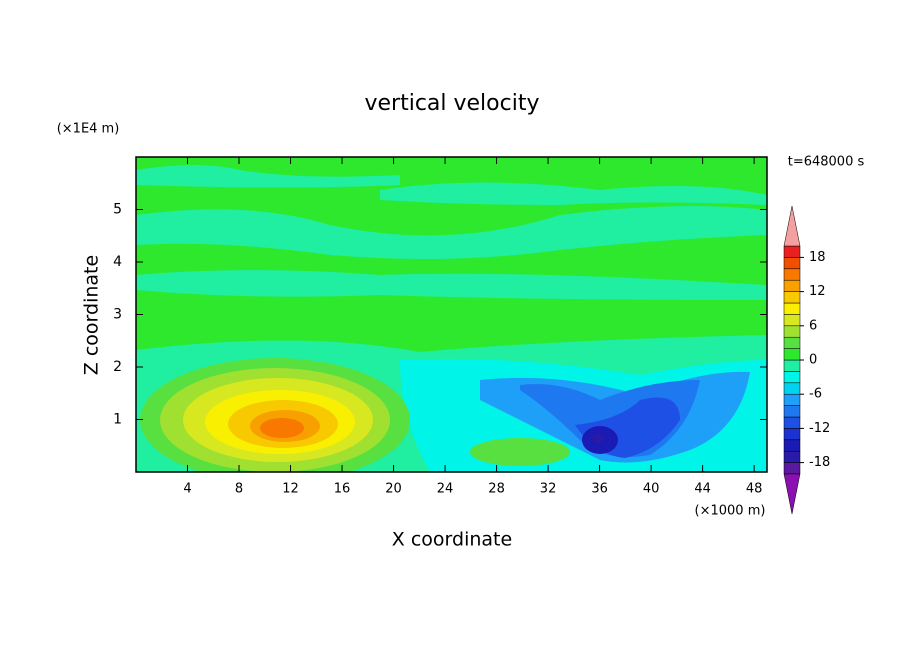  What do you see at coordinates (187, 489) in the screenshot?
I see `x-tick-label: 4` at bounding box center [187, 489].